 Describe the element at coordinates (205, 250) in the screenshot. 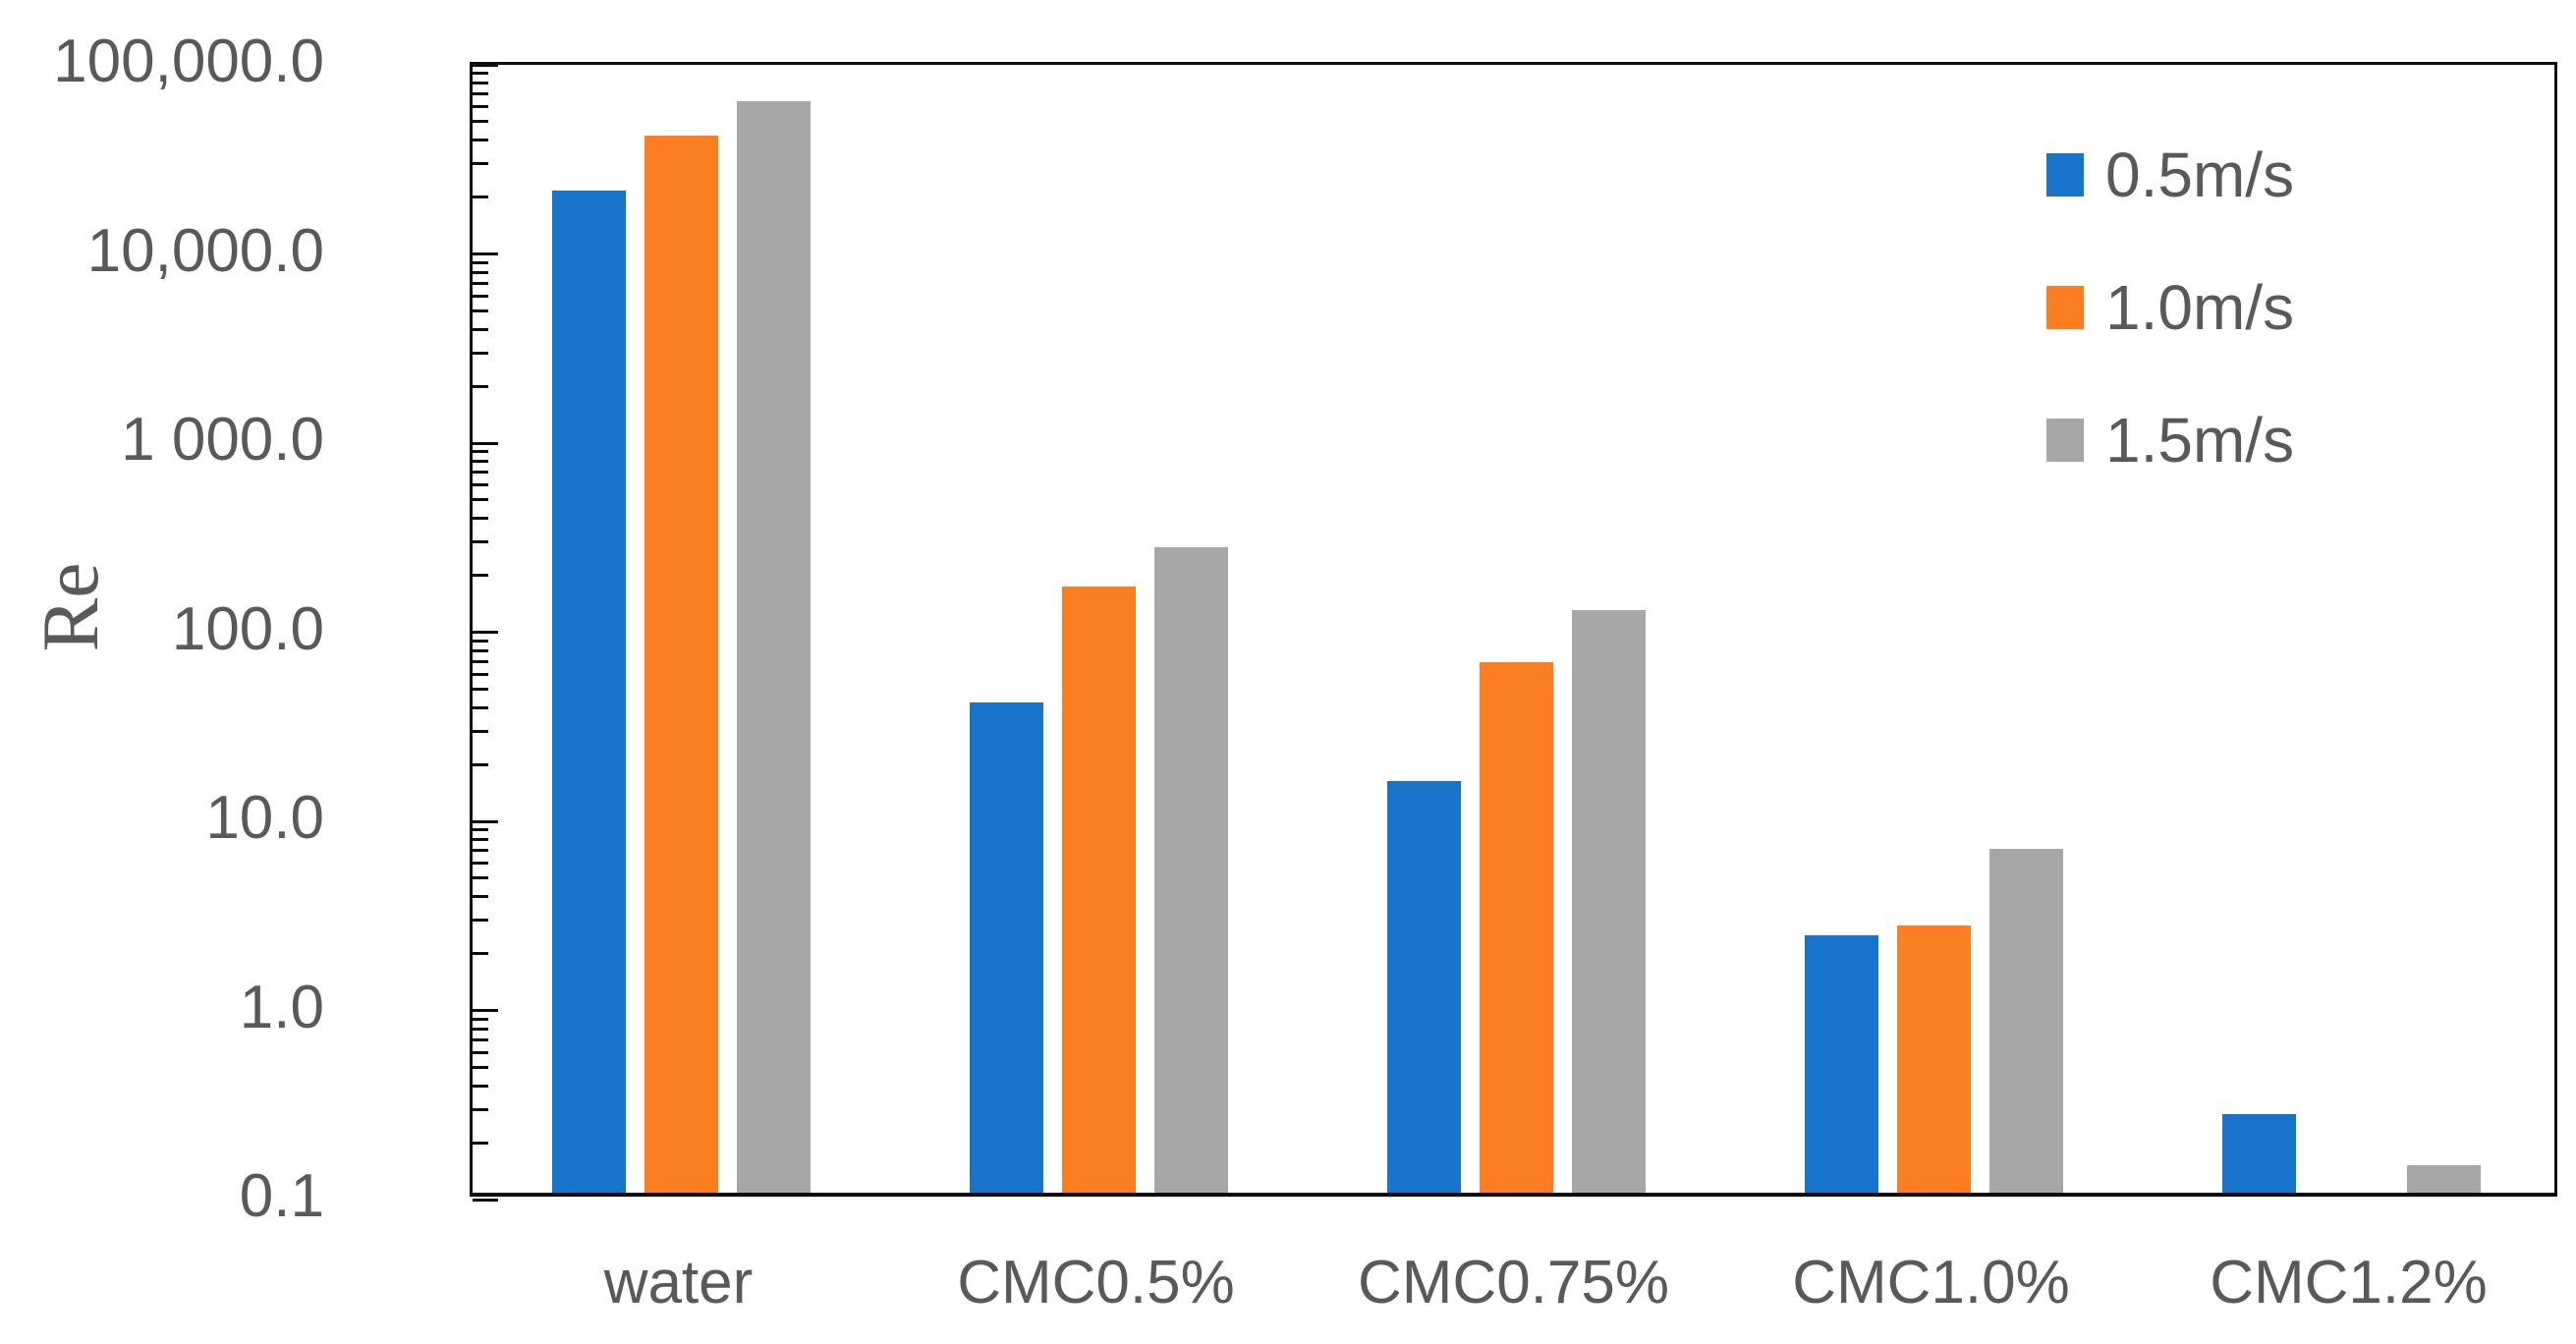

I see `y-tick-label: 10,000.0` at that location.